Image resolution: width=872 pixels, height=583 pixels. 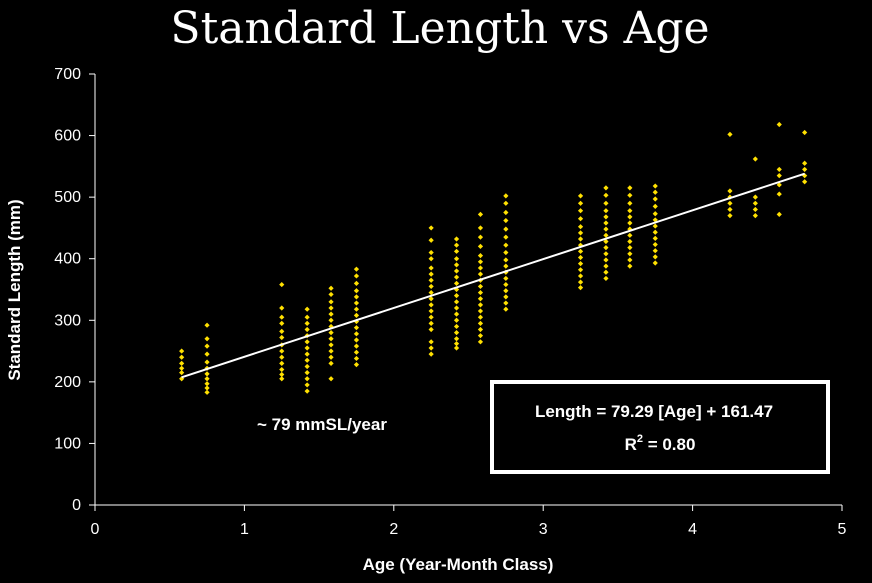 I want to click on r-squared-exponent: 2, so click(x=640, y=439).